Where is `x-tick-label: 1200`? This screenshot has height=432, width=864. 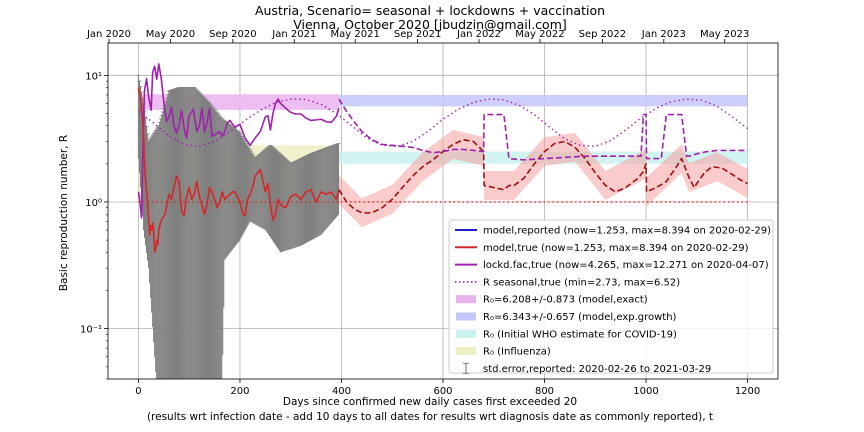 x-tick-label: 1200 is located at coordinates (747, 391).